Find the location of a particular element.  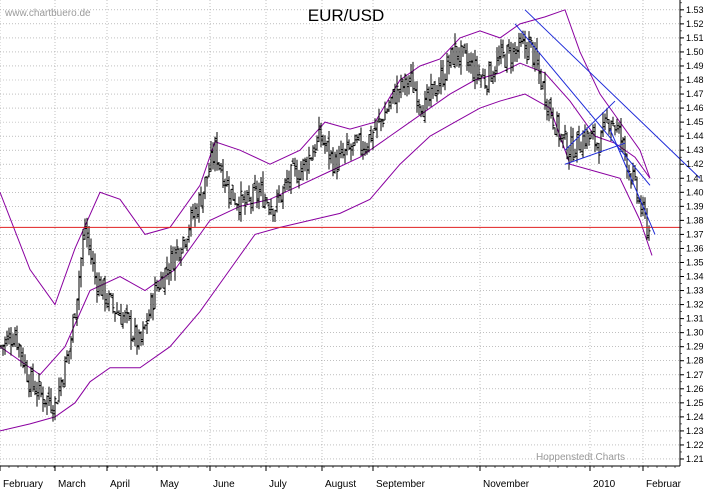

x-tick-label: May is located at coordinates (169, 484).